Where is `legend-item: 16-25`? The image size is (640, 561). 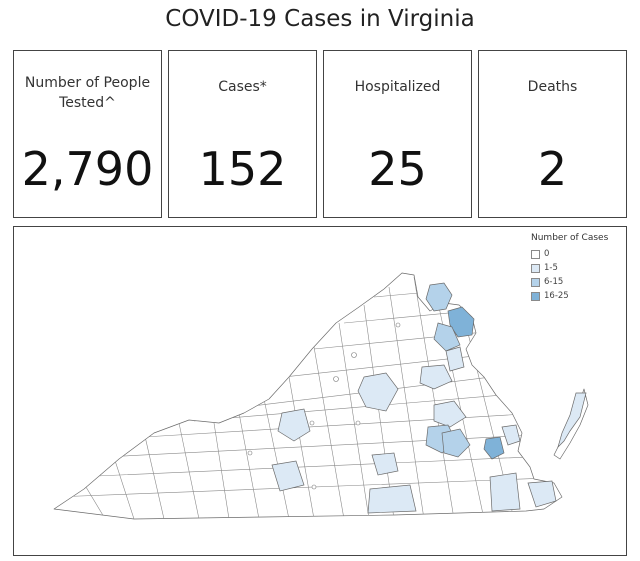
legend-item: 16-25 is located at coordinates (576, 296).